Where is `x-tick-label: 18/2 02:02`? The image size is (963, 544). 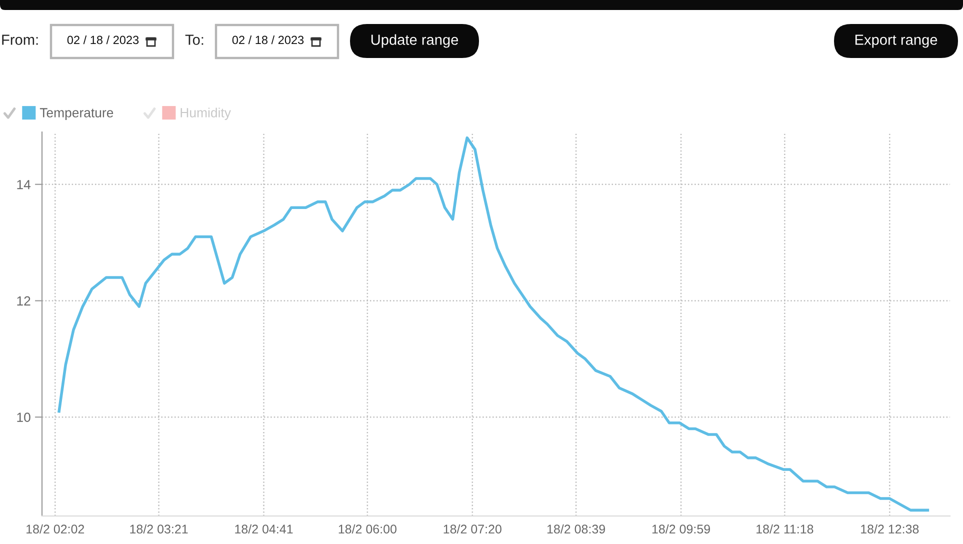 x-tick-label: 18/2 02:02 is located at coordinates (55, 529).